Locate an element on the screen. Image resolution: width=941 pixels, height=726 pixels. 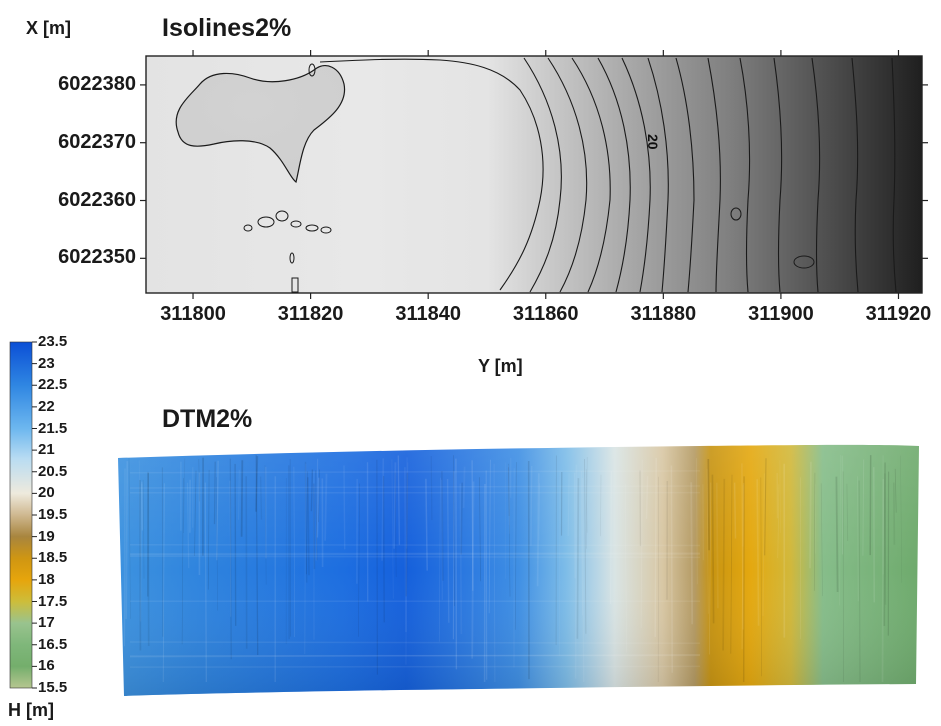
x-tick-label: 311860 is located at coordinates (545, 314).